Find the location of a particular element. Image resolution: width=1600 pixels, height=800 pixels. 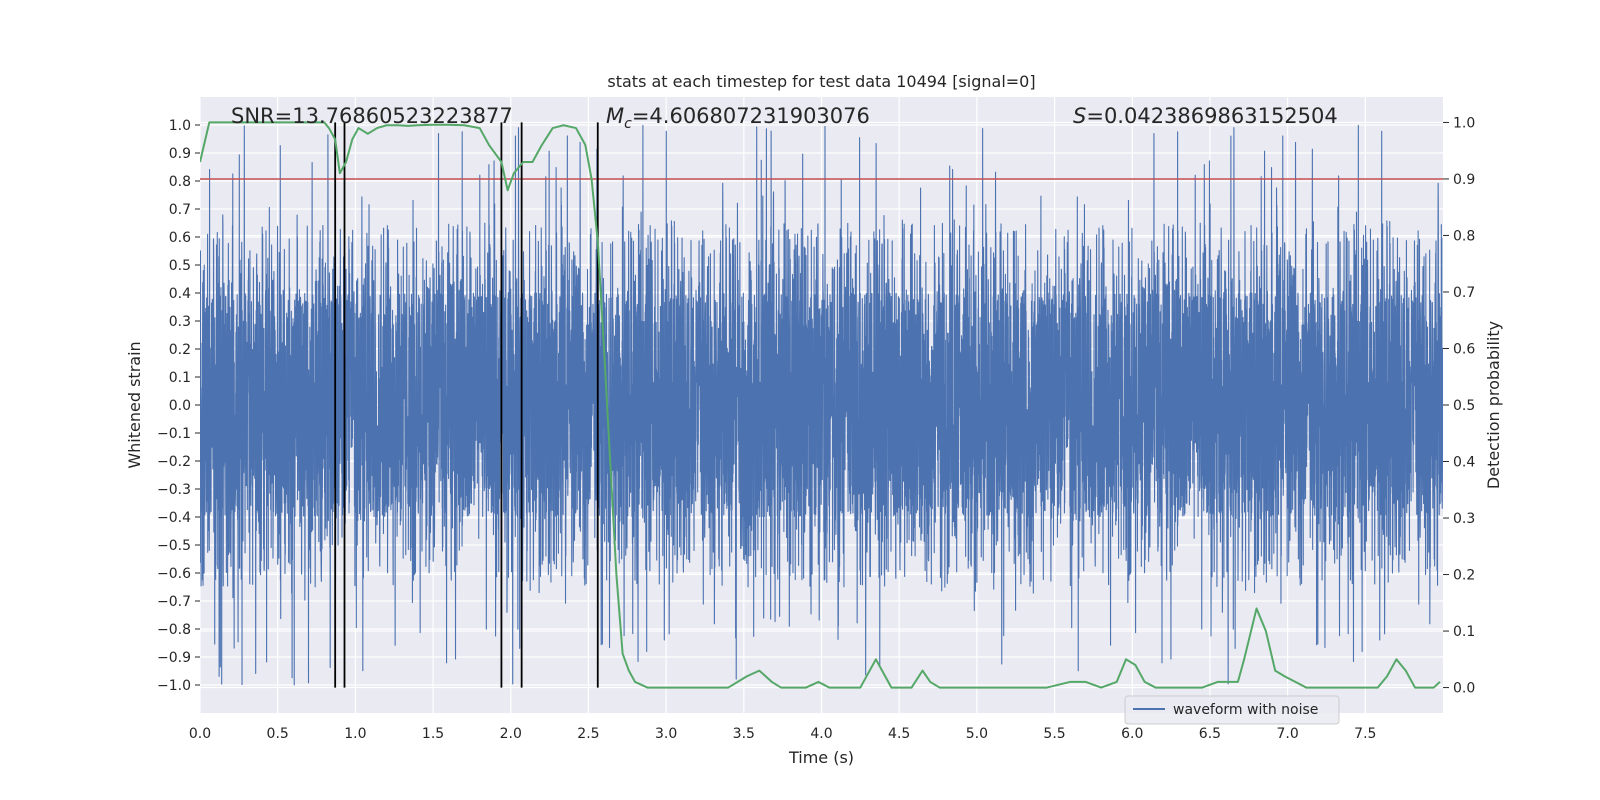

y-right-tick-label: 0.5 is located at coordinates (1464, 406).